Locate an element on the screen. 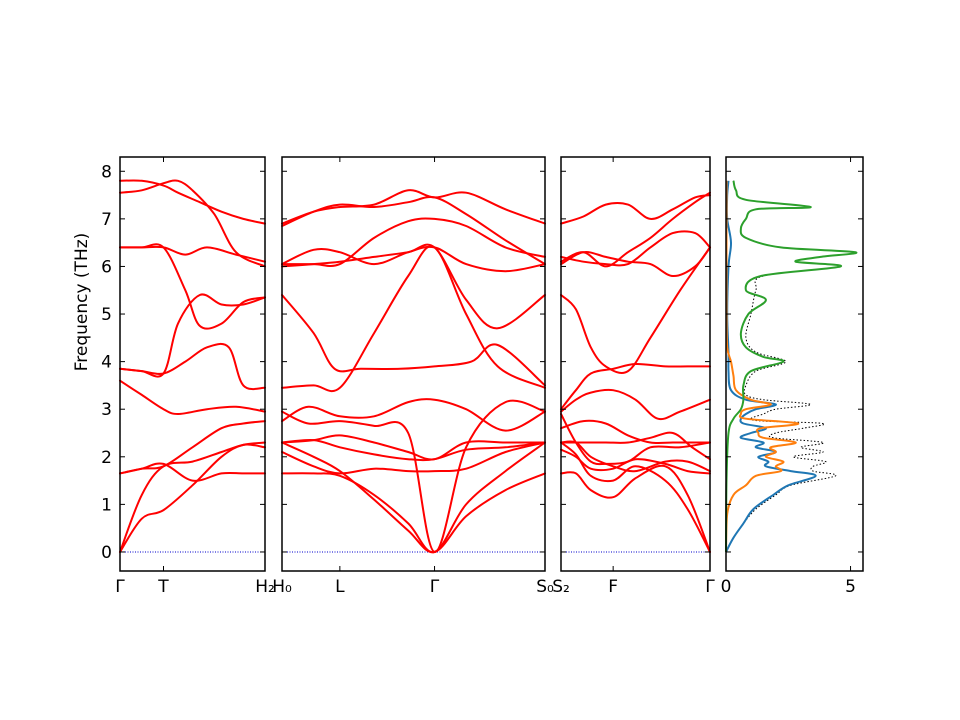 Image resolution: width=960 pixels, height=720 pixels. x-tick-label: L is located at coordinates (340, 587).